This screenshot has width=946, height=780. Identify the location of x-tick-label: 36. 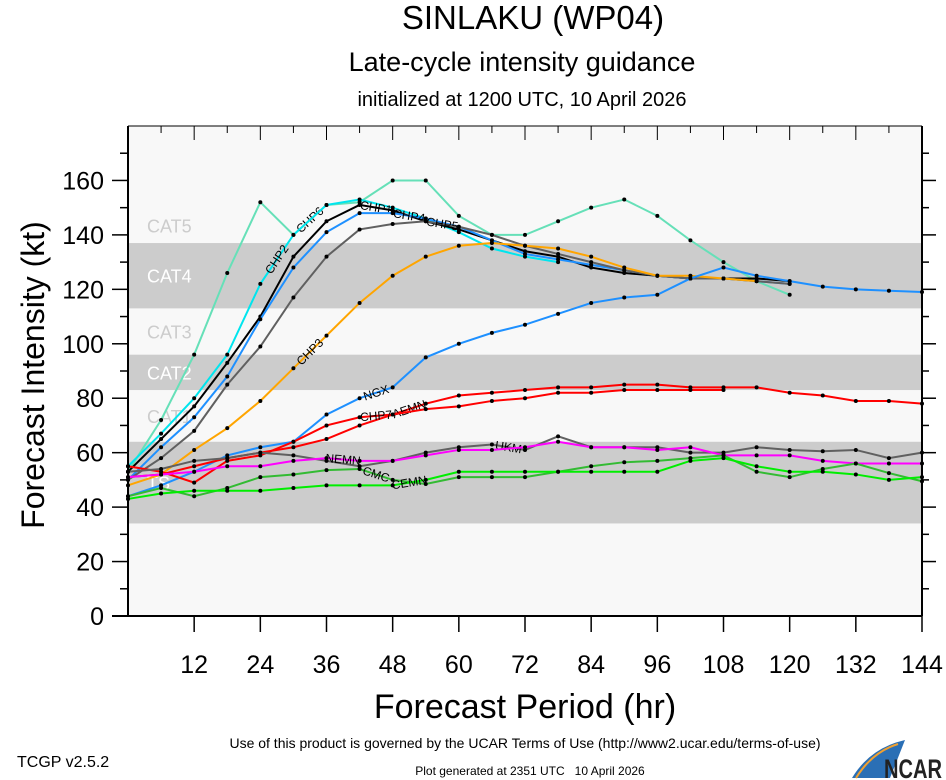
(327, 665).